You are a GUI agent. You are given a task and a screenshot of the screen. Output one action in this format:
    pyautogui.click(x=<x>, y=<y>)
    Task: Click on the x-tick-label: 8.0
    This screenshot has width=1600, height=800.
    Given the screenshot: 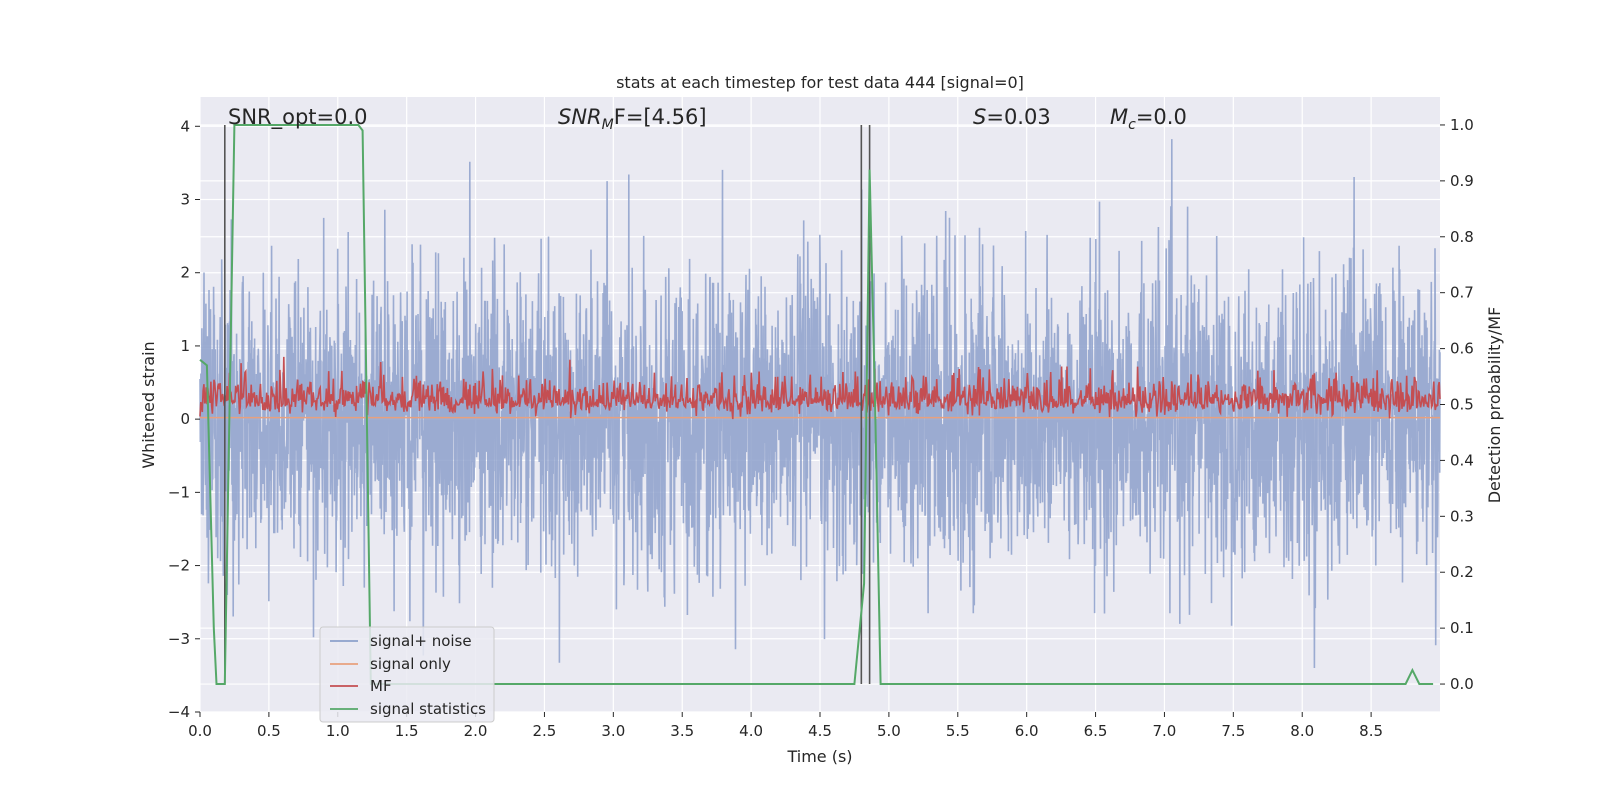 What is the action you would take?
    pyautogui.click(x=1302, y=731)
    